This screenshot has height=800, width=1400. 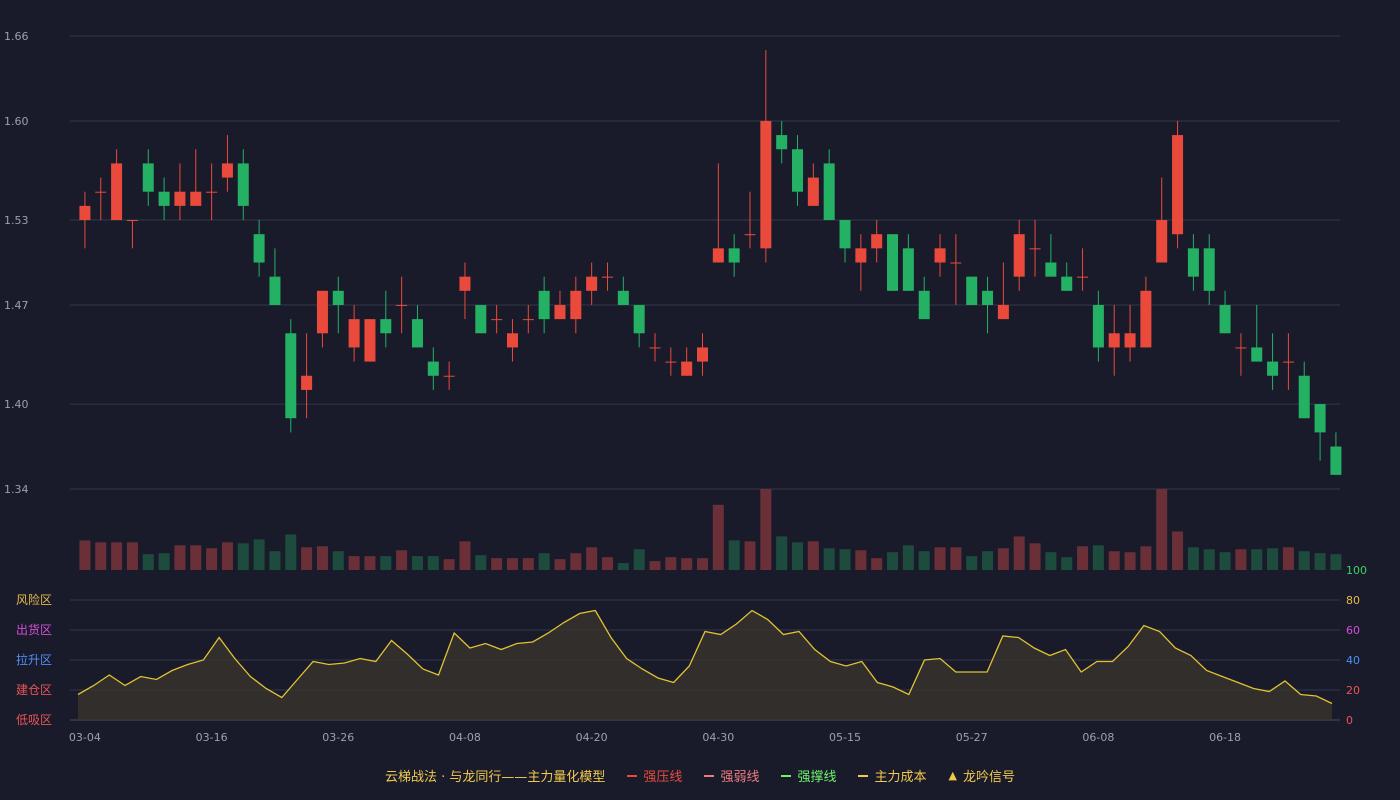 What do you see at coordinates (654, 775) in the screenshot?
I see `legend-item-strong-pressure: 强压线` at bounding box center [654, 775].